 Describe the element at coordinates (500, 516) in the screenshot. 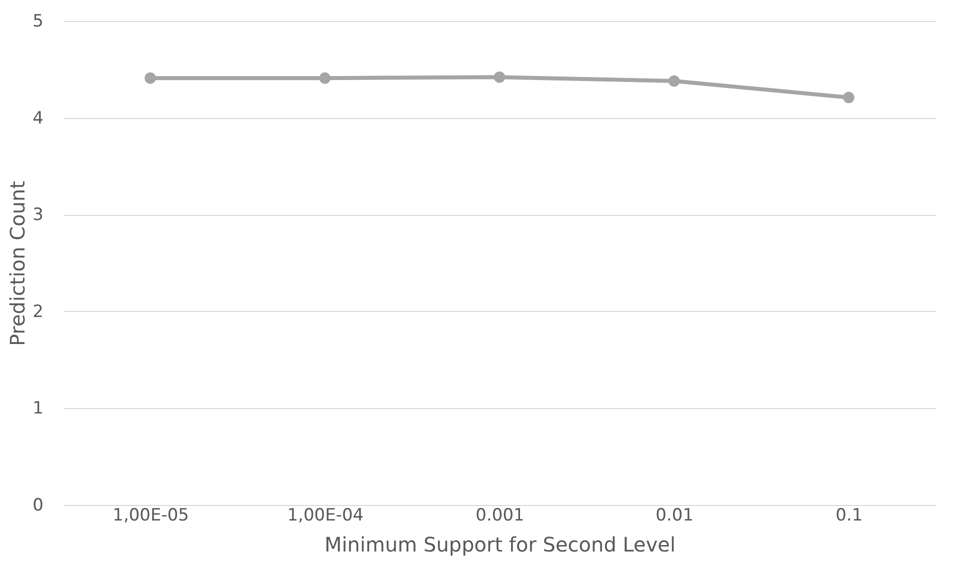

I see `x-tick-label: 0.001` at that location.